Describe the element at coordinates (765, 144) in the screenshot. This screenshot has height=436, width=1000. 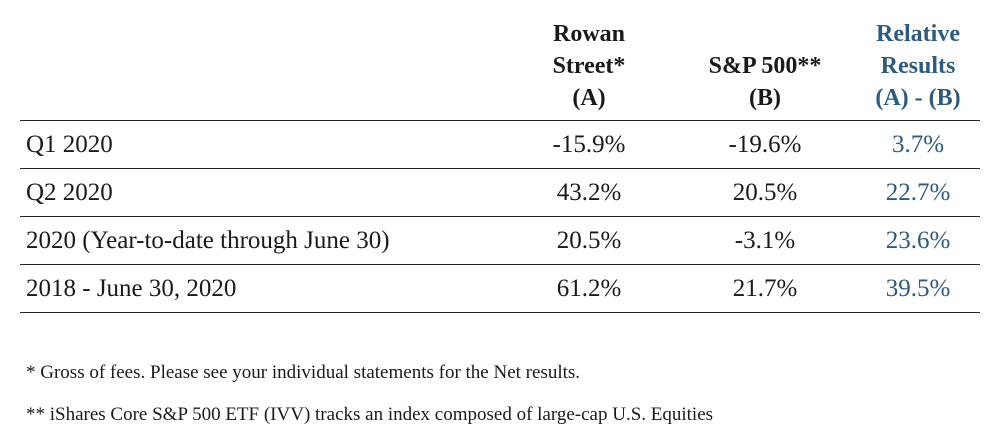
I see `sp500-value: -19.6%` at that location.